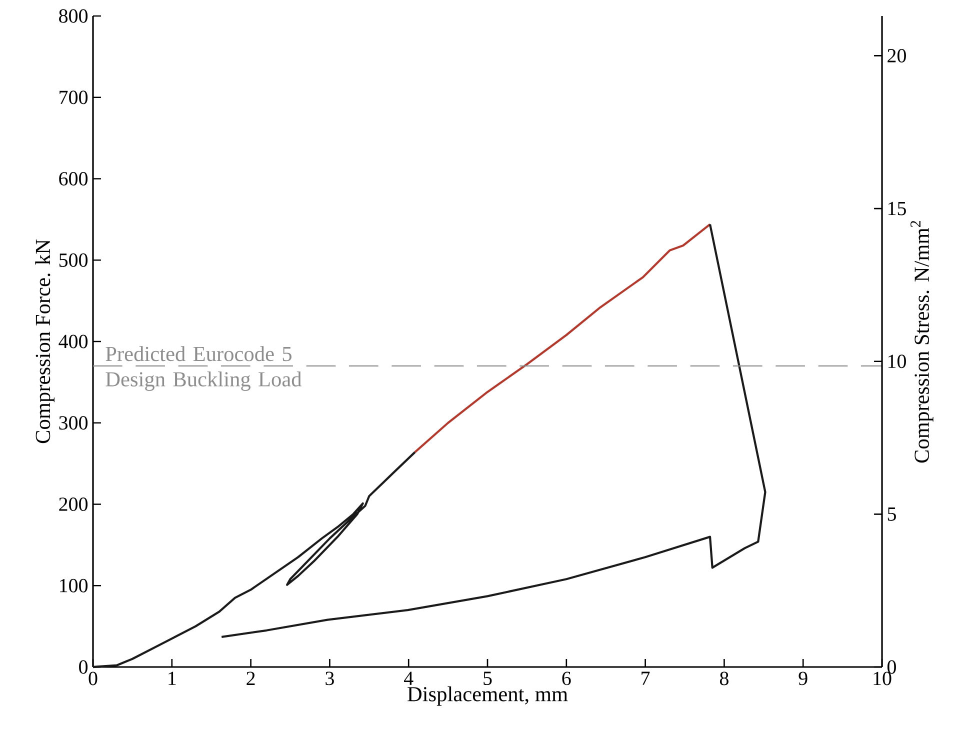 The width and height of the screenshot is (974, 729). I want to click on x-tick-label: 10, so click(883, 679).